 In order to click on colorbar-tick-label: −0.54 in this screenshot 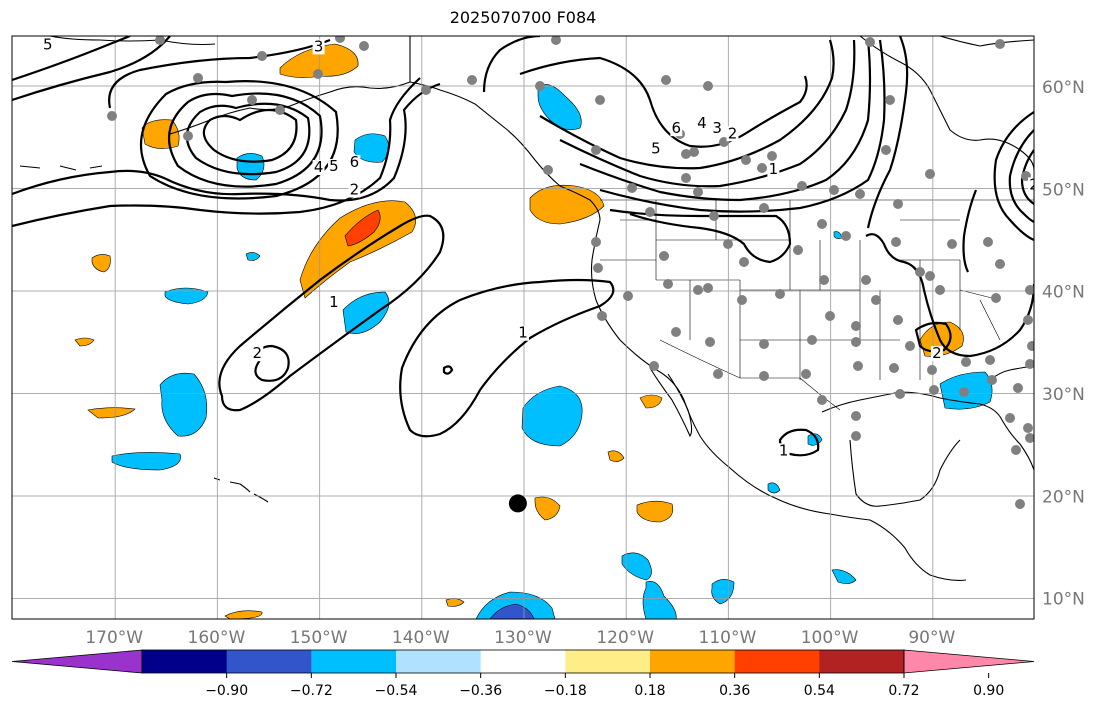, I will do `click(396, 691)`.